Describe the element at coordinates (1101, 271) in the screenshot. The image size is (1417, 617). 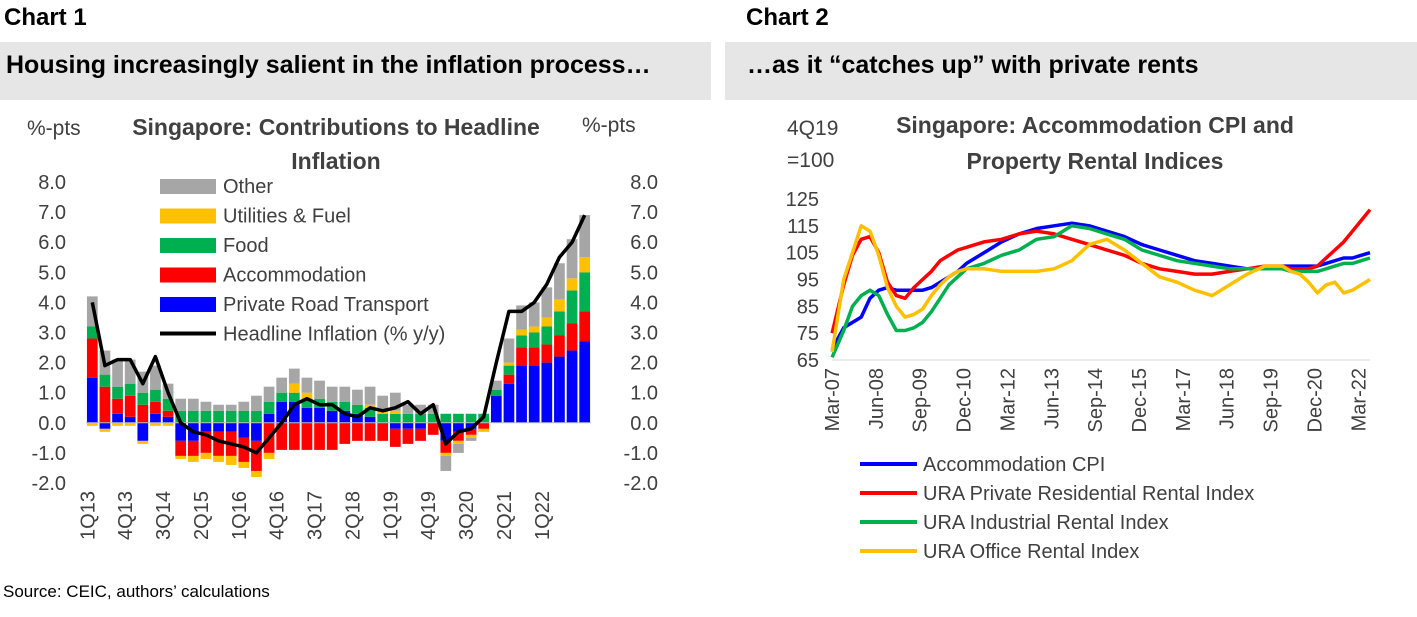
I see `line-residential` at that location.